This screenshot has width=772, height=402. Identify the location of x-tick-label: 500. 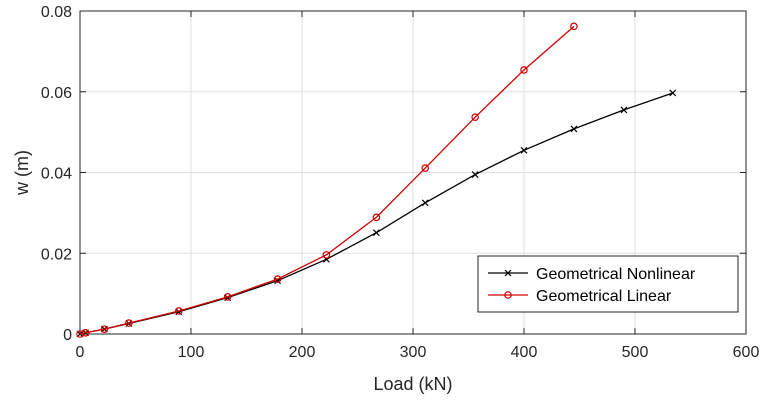
(635, 352).